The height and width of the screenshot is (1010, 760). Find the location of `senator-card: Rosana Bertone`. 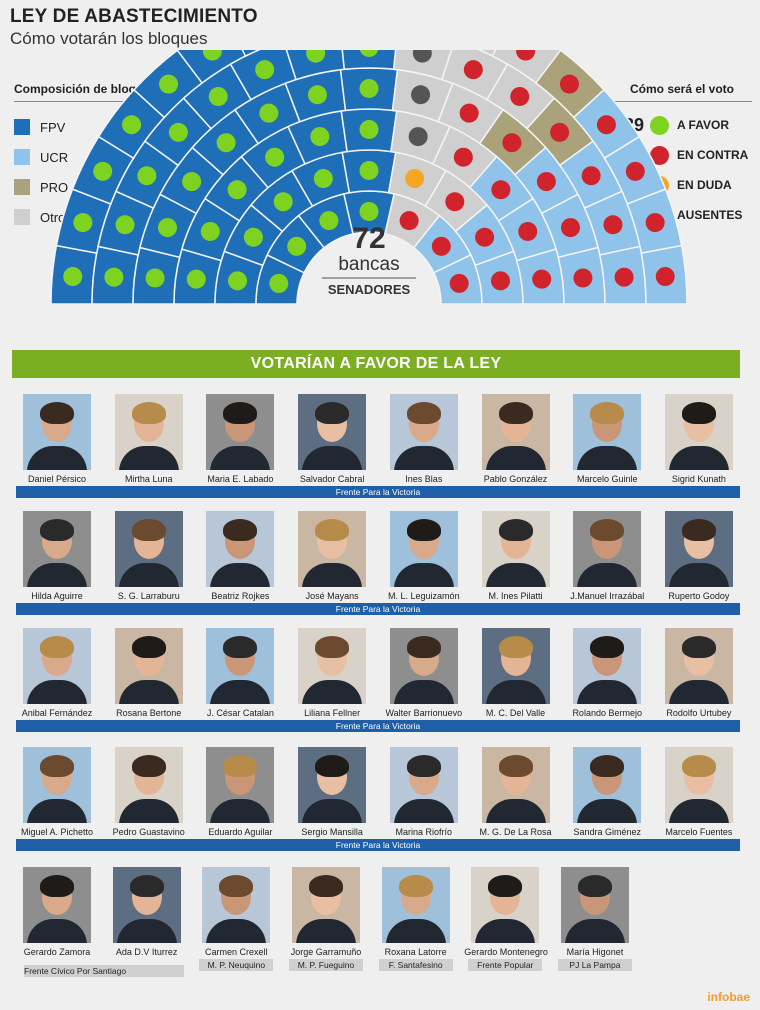

senator-card: Rosana Bertone is located at coordinates (149, 673).